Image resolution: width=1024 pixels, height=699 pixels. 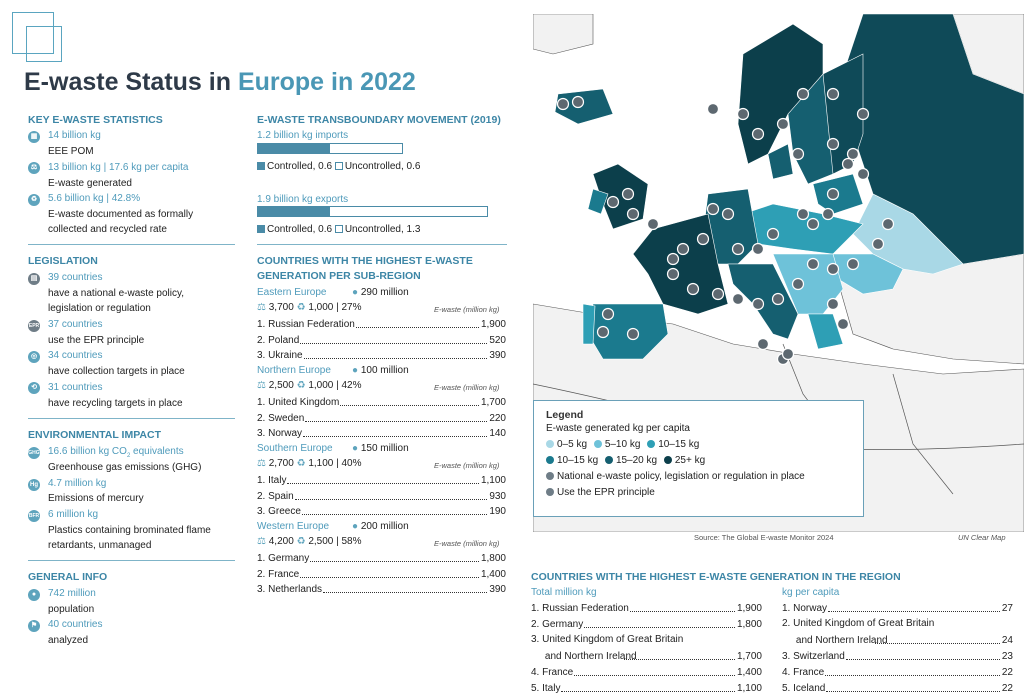 What do you see at coordinates (339, 276) in the screenshot?
I see `subregion-heading-2: GENERATION PER SUB-REGION` at bounding box center [339, 276].